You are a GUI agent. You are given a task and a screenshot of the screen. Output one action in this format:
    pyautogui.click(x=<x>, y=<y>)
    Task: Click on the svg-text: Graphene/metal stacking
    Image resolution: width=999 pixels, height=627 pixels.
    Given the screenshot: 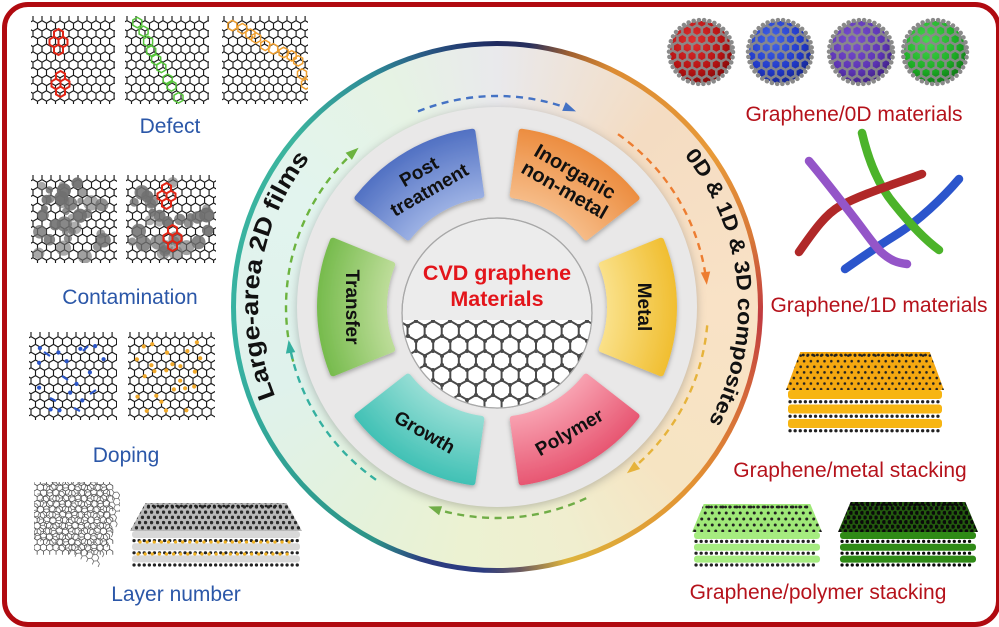 What is the action you would take?
    pyautogui.click(x=849, y=470)
    